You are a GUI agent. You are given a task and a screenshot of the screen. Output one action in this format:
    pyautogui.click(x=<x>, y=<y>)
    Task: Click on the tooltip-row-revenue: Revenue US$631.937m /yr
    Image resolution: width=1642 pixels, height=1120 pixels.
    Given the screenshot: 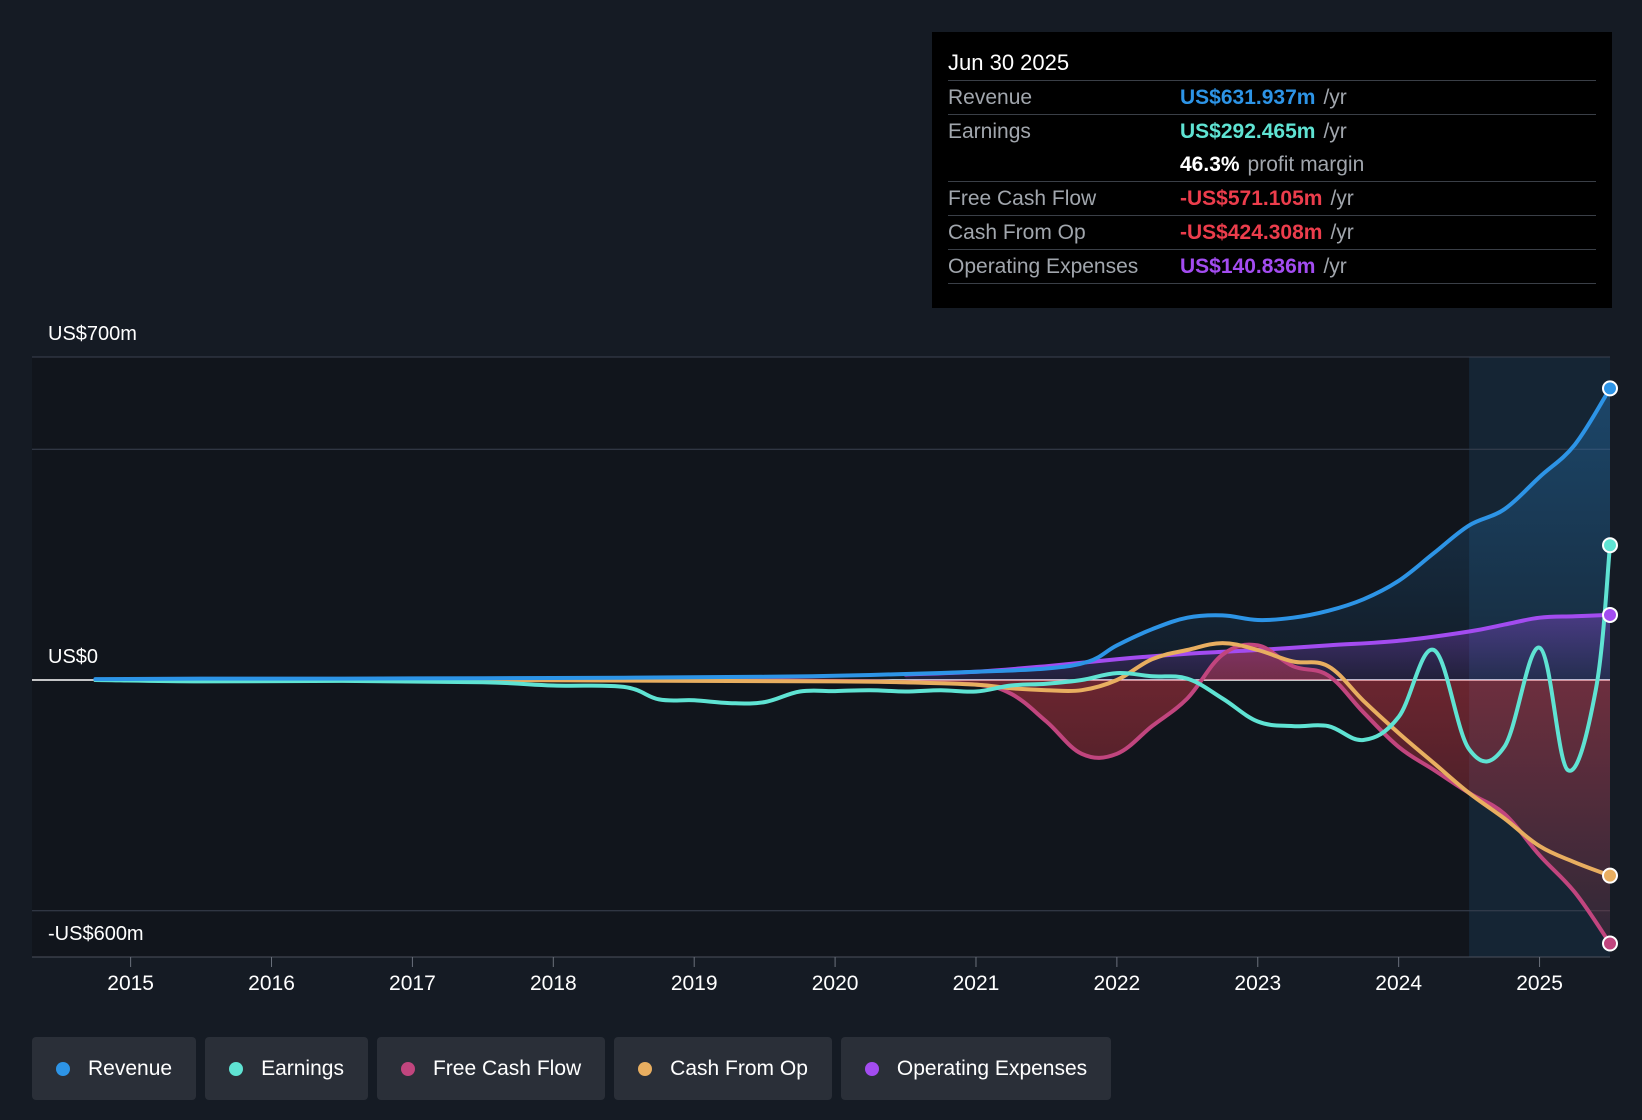 What is the action you would take?
    pyautogui.click(x=1272, y=98)
    